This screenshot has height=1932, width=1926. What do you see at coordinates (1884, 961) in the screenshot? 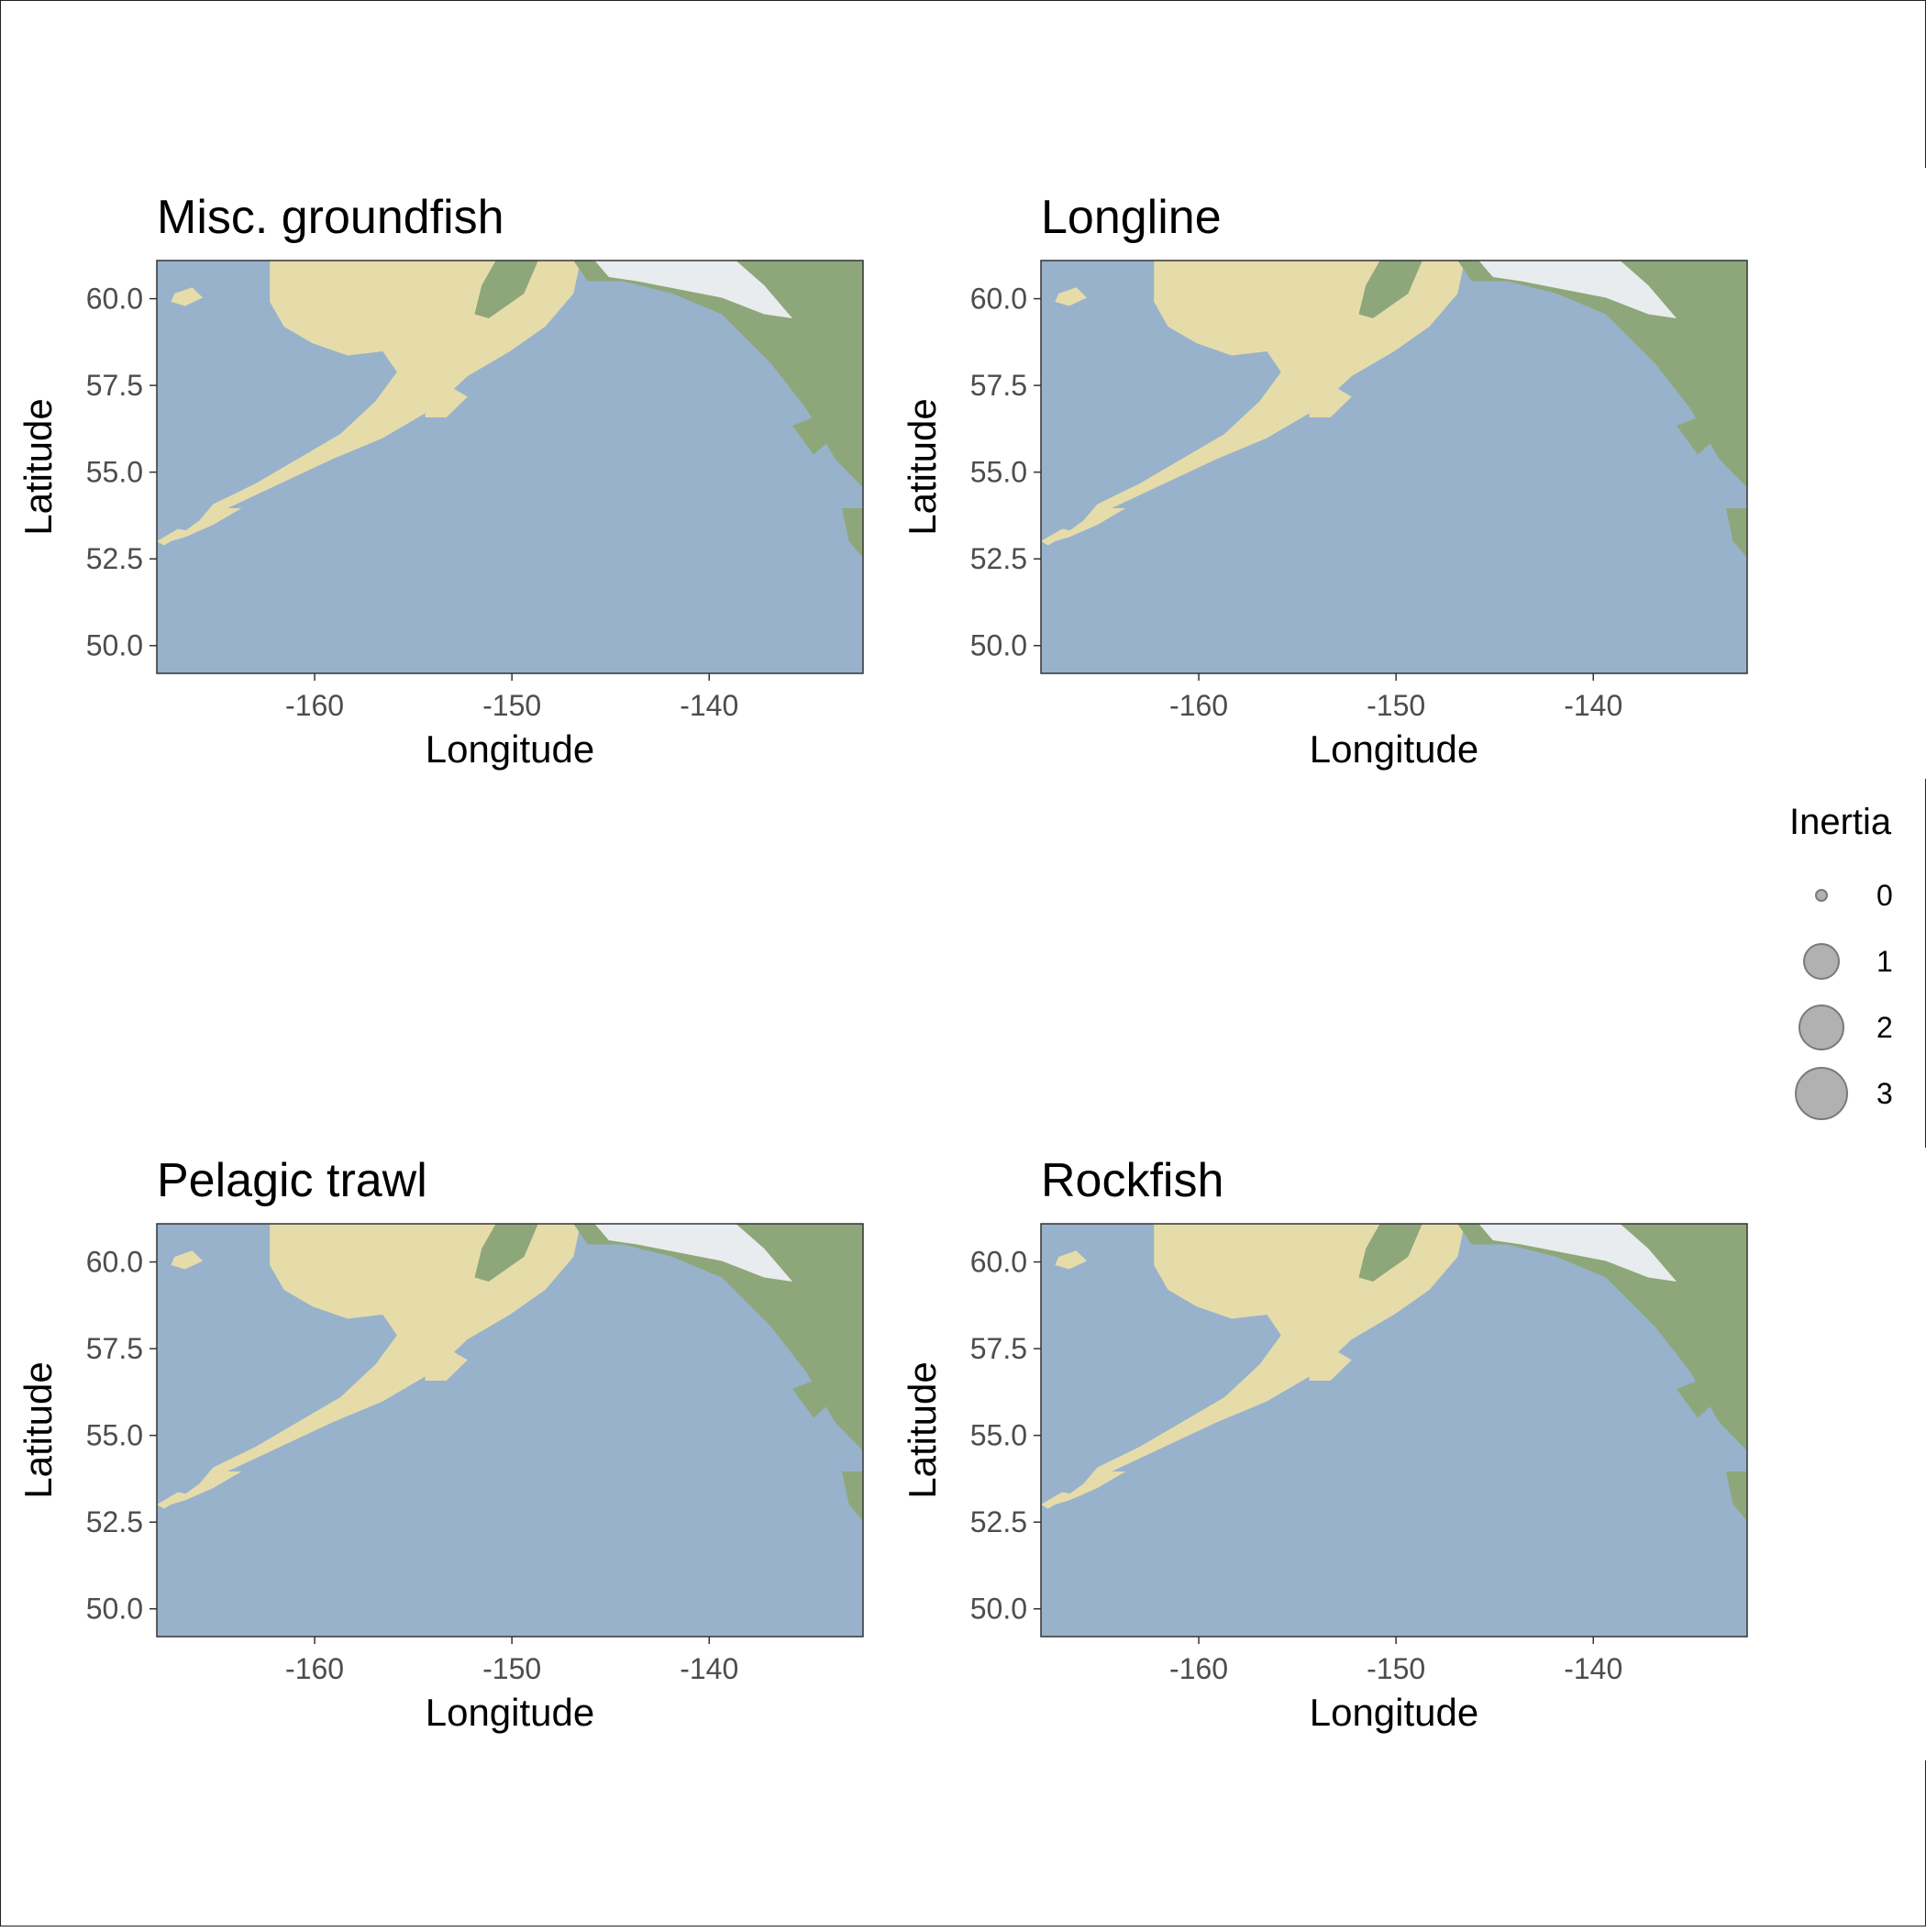
I see `legend-key-label: 1` at bounding box center [1884, 961].